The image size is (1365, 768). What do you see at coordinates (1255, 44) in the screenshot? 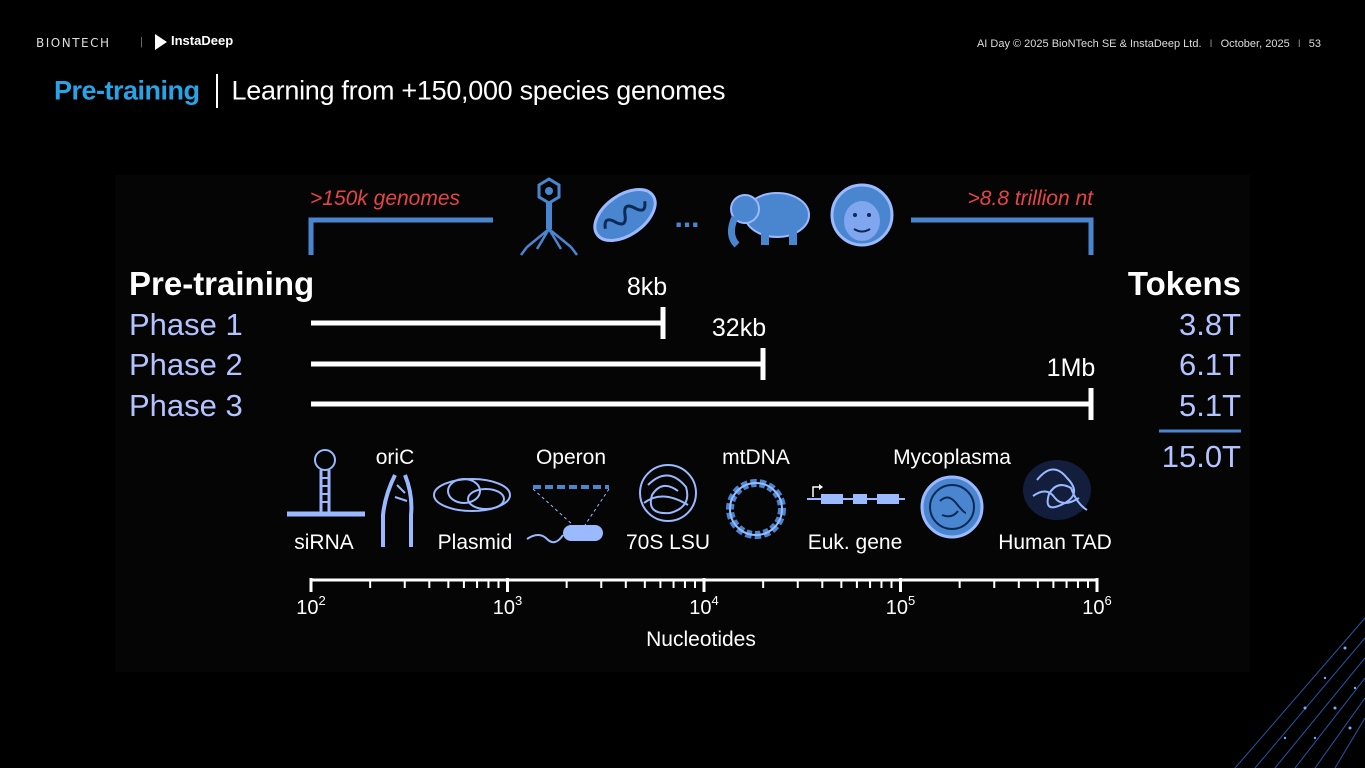
I see `meta-date: October, 2025` at bounding box center [1255, 44].